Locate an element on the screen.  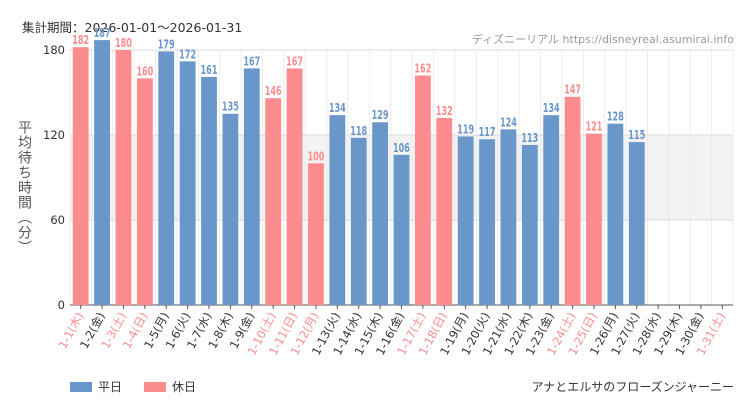
data-label: 119 is located at coordinates (465, 129).